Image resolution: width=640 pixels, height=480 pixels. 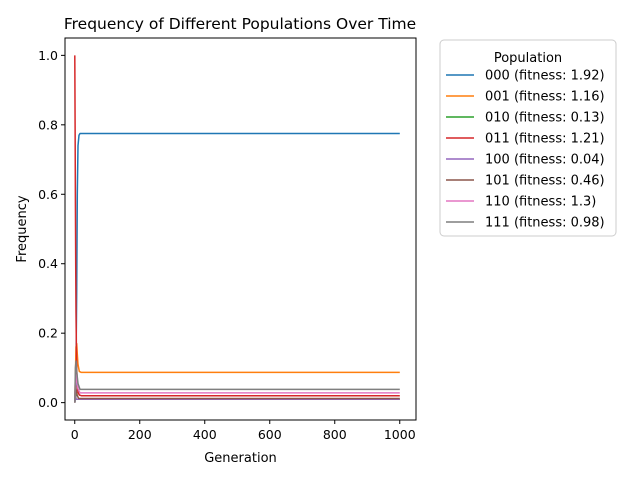 I want to click on x-axis: 0 200 400 600 800 1000, so click(x=243, y=431).